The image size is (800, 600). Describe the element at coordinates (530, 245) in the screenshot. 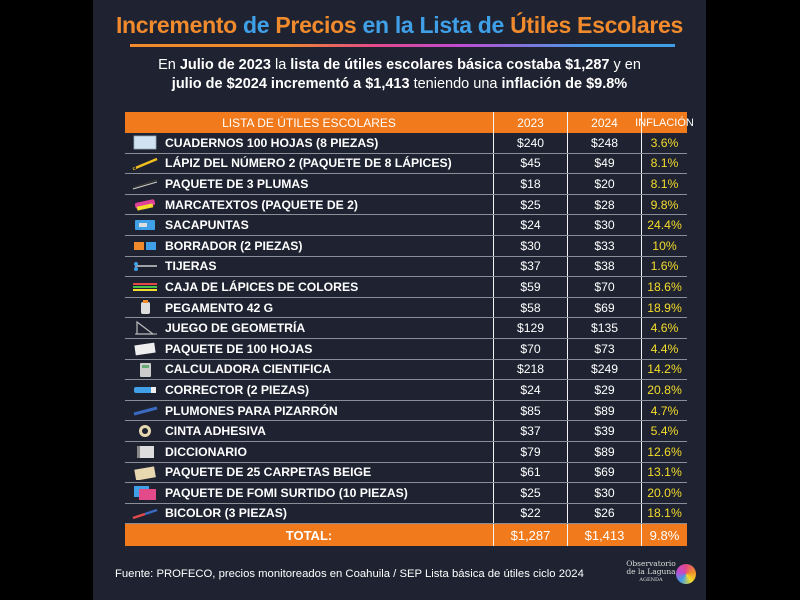

I see `price-2023: $30` at that location.